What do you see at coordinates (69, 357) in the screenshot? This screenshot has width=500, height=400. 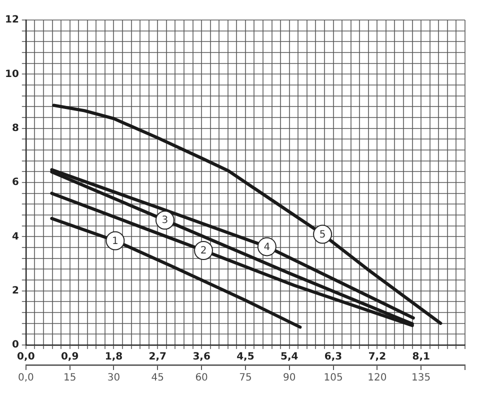 I see `x-tick-label: 0,9` at bounding box center [69, 357].